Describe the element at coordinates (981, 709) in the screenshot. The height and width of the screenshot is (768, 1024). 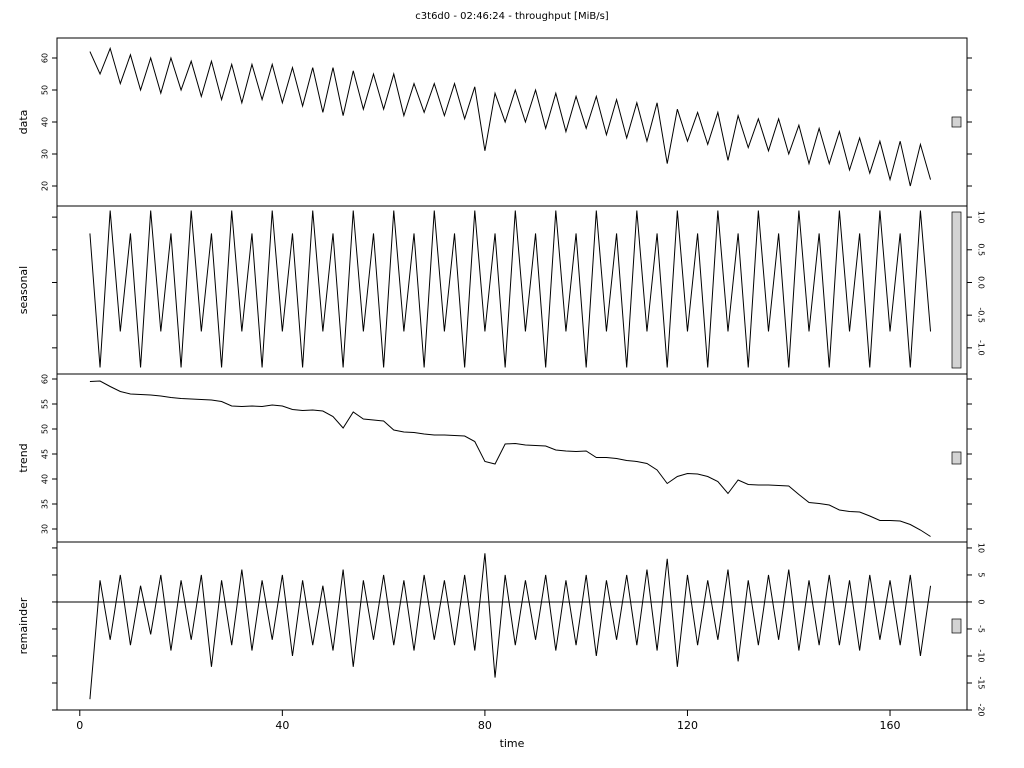
I see `y-tick-label: -20` at that location.